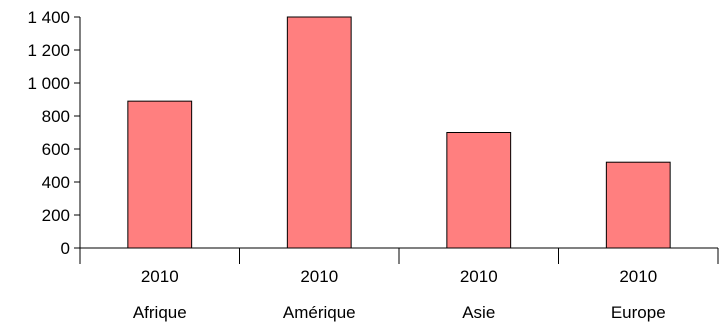 The height and width of the screenshot is (324, 720). I want to click on bar-amérique, so click(319, 132).